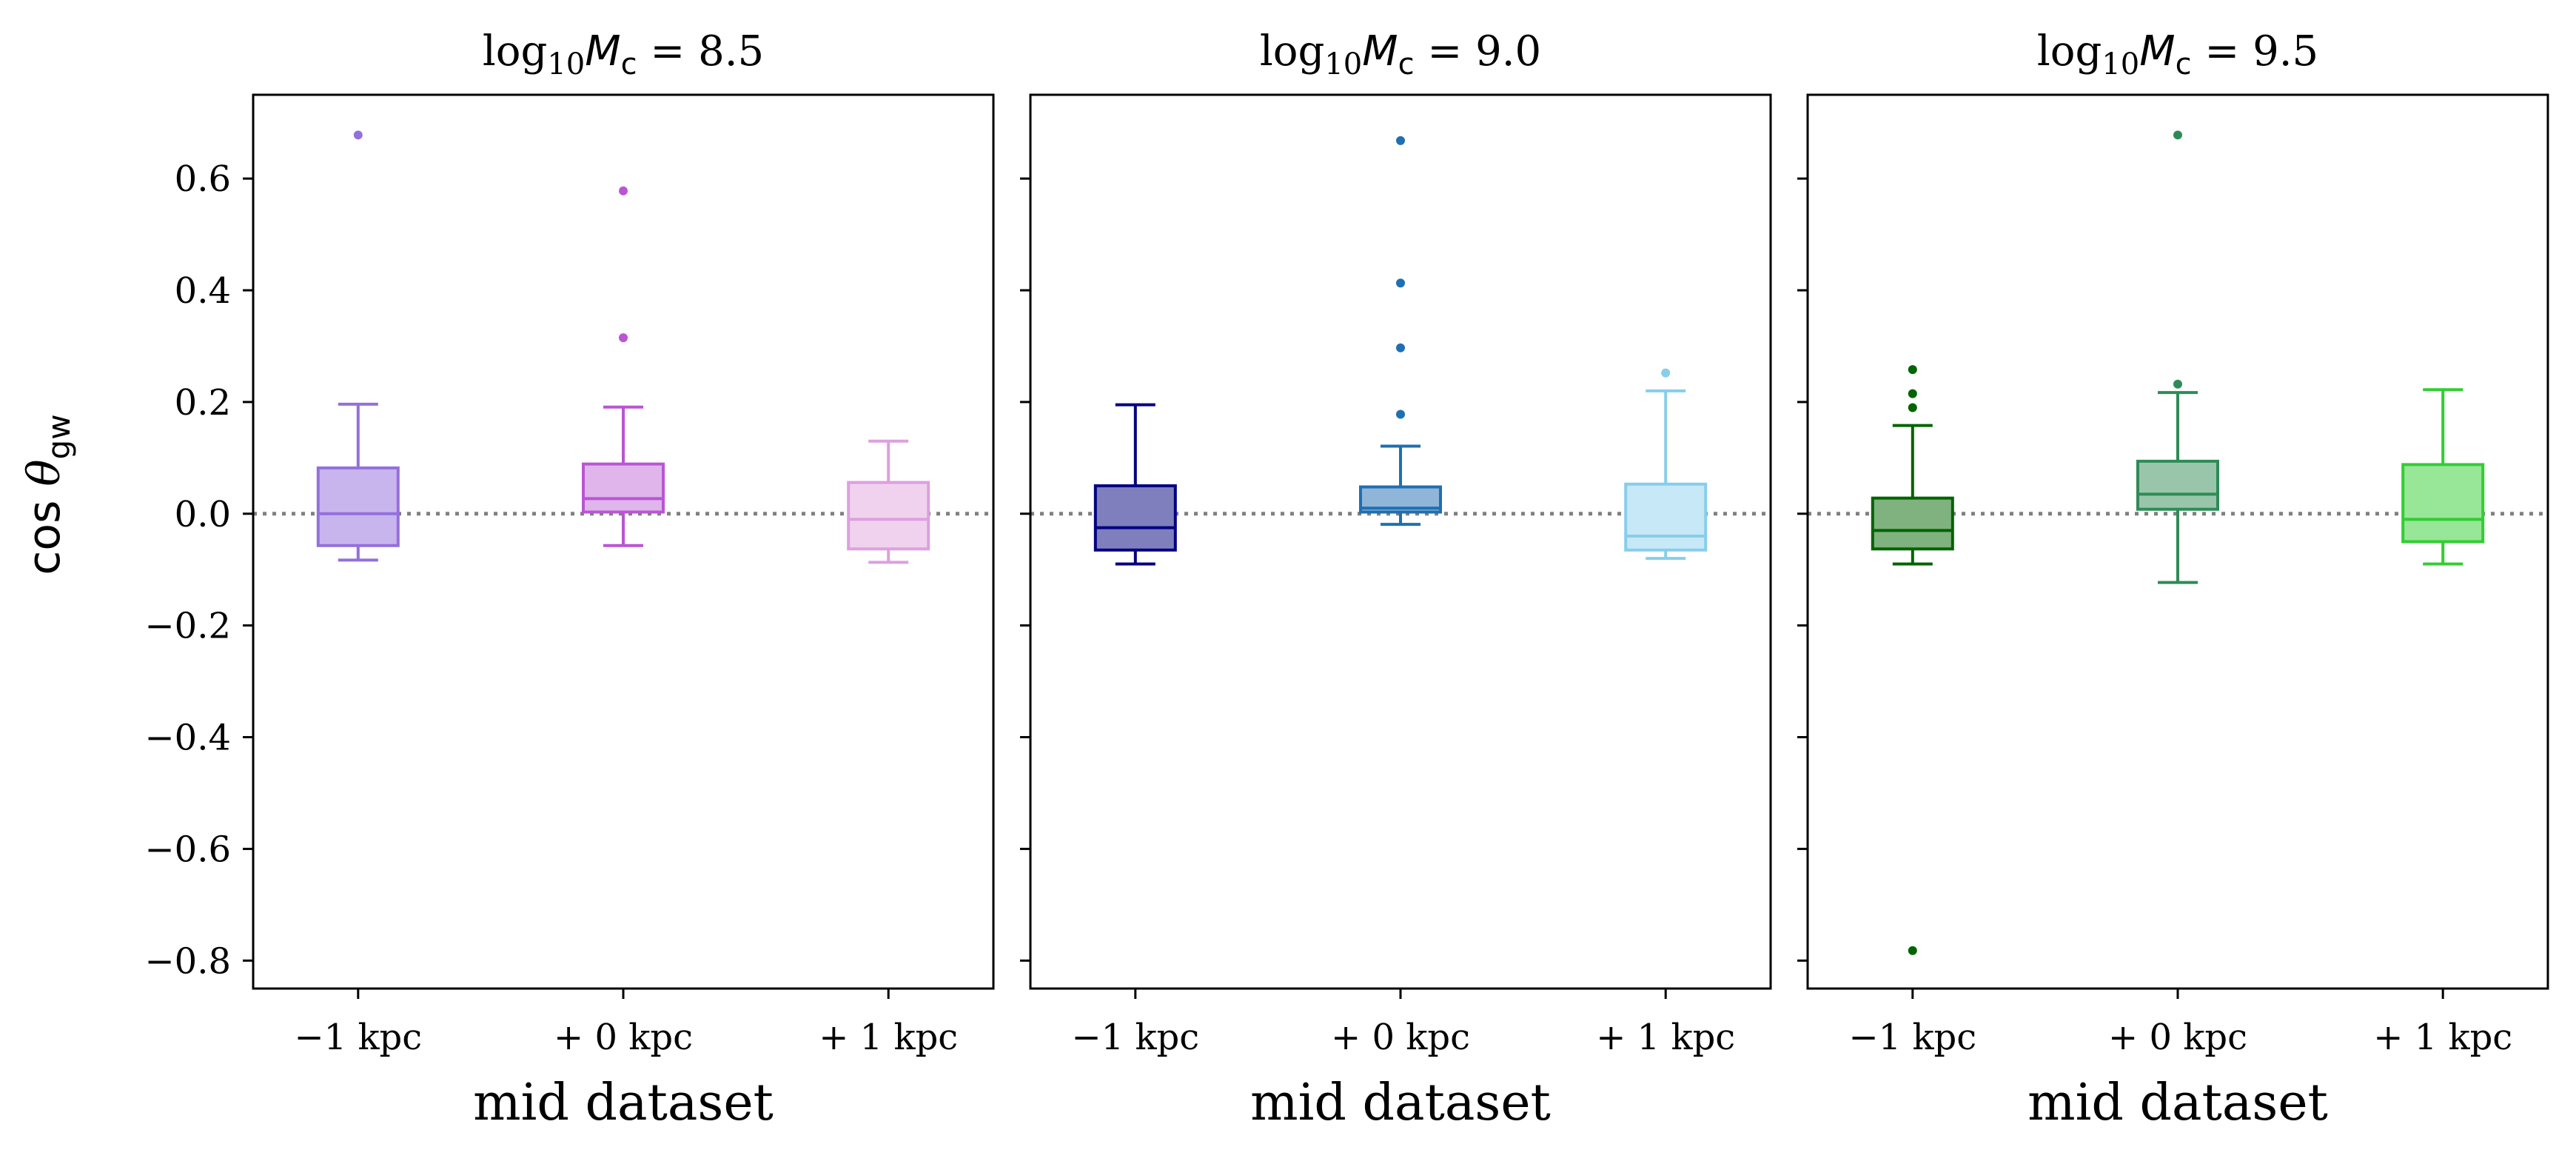 The height and width of the screenshot is (1167, 2576). I want to click on panel-title: log10Mc = 8.5, so click(623, 54).